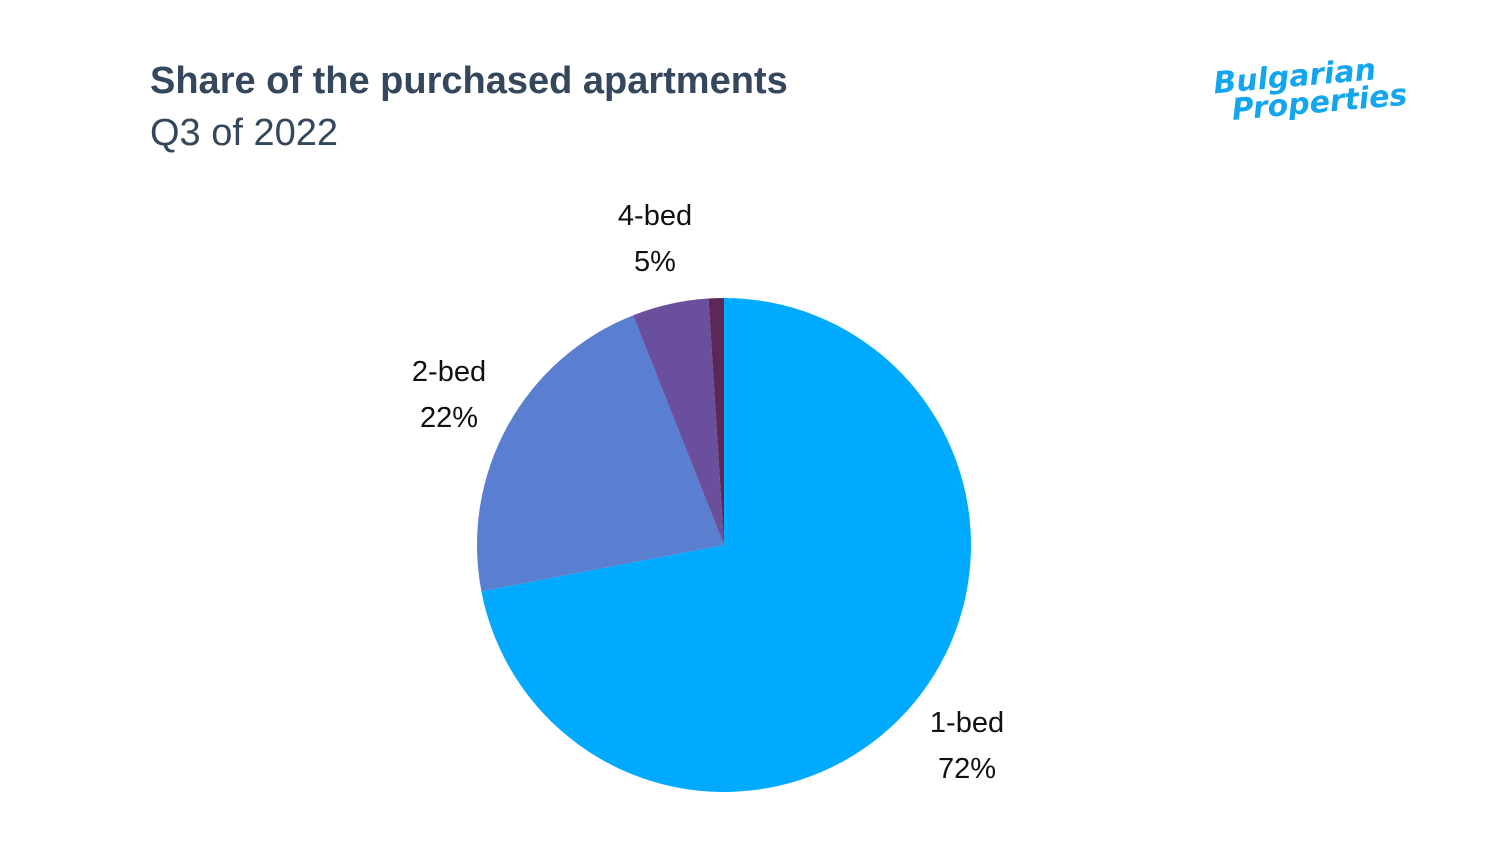  What do you see at coordinates (449, 395) in the screenshot?
I see `slice-label-2-bed: 2-bed 22%` at bounding box center [449, 395].